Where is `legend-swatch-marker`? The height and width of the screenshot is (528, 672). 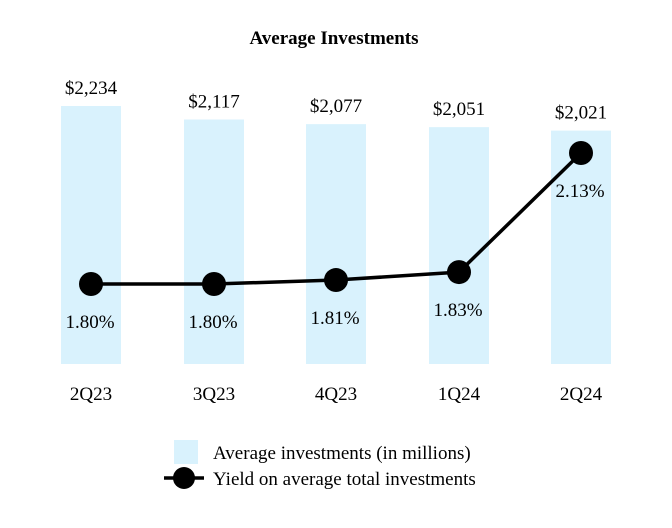 legend-swatch-marker is located at coordinates (184, 478).